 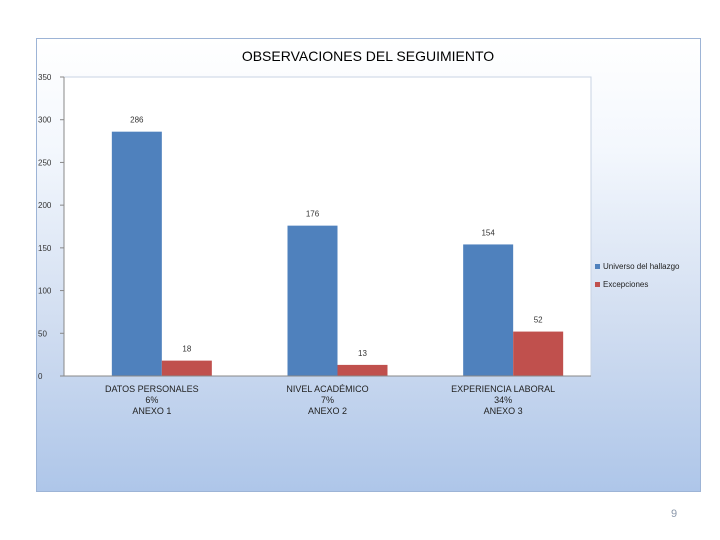 What do you see at coordinates (42, 333) in the screenshot?
I see `y-tick-label: 50` at bounding box center [42, 333].